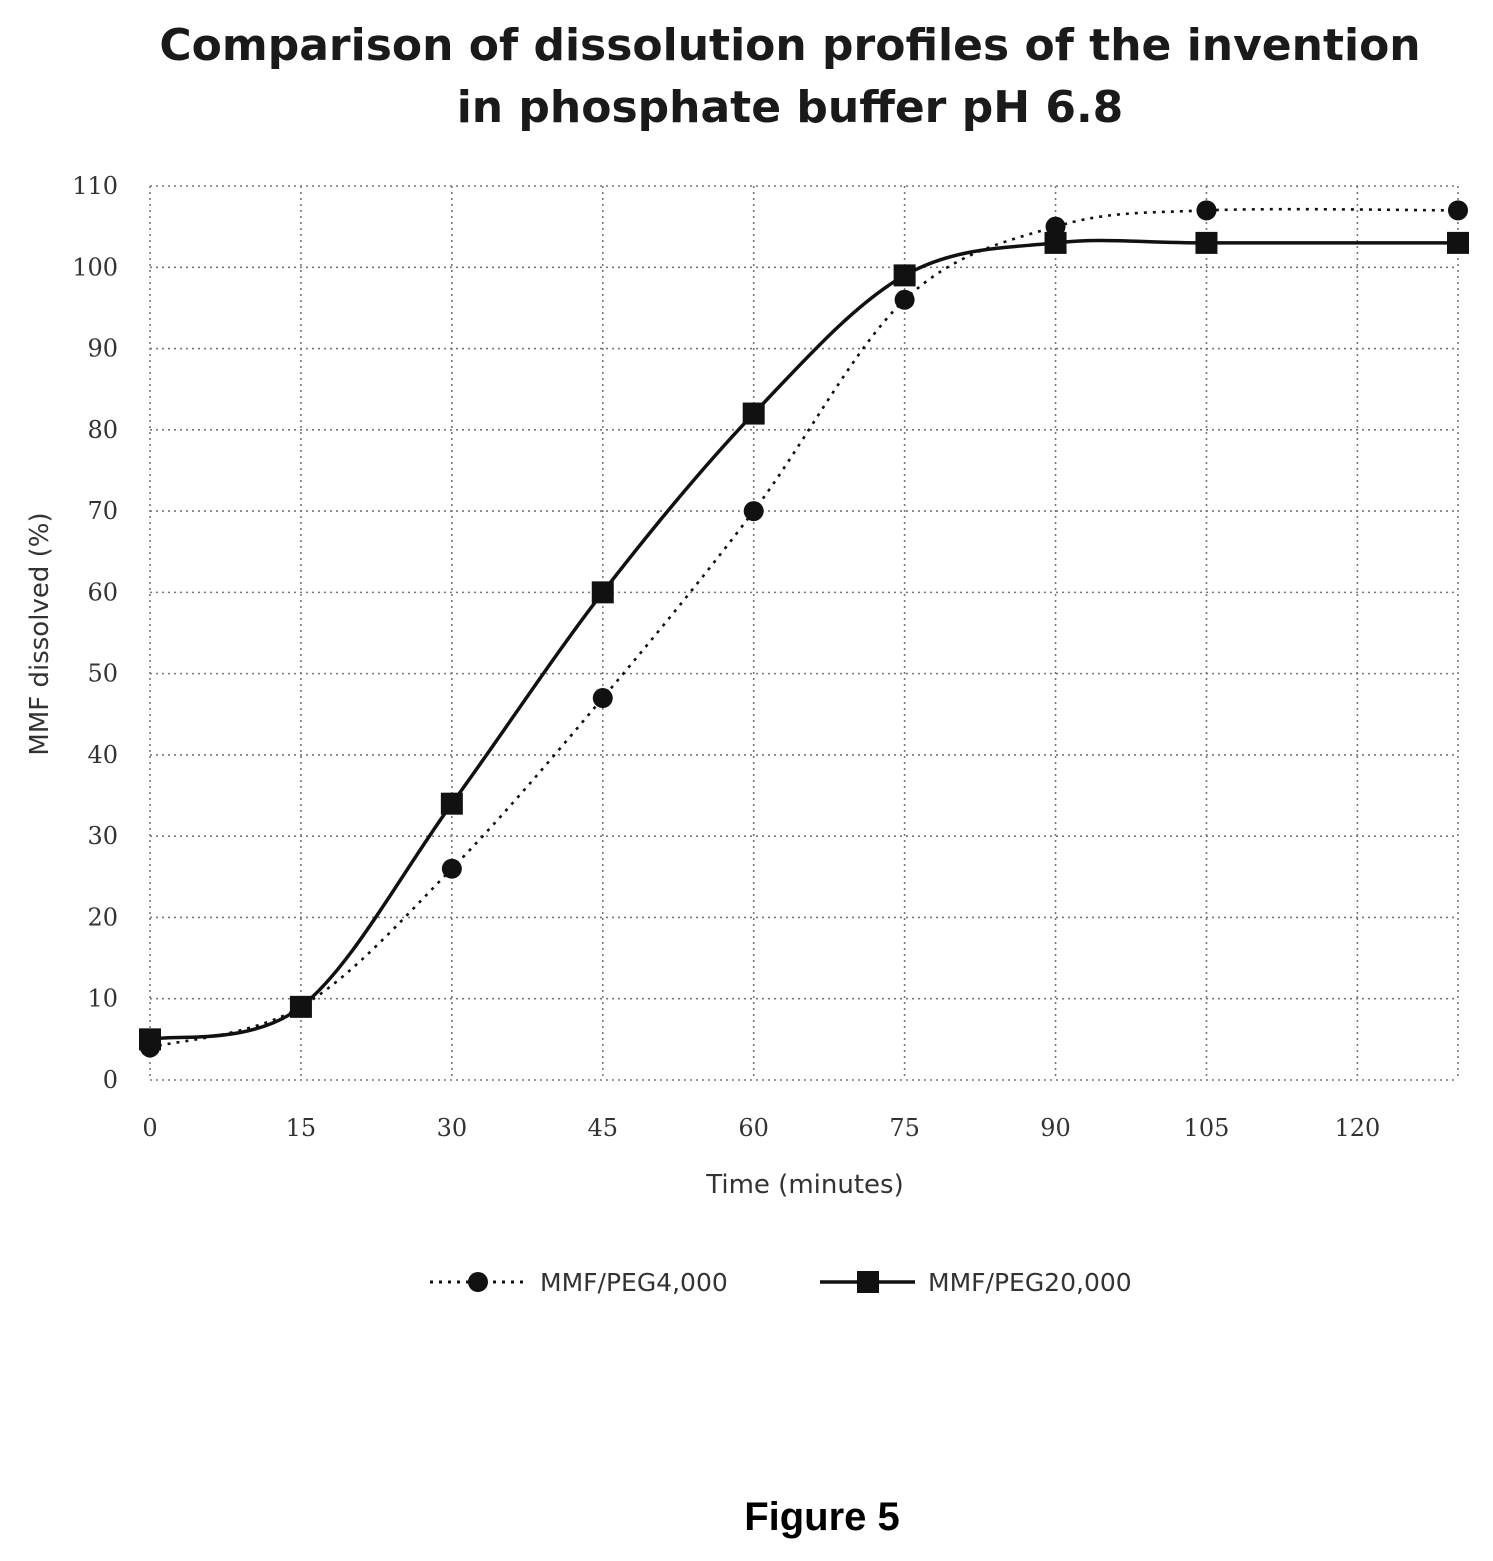  I want to click on x-tick-label: 60, so click(753, 1128).